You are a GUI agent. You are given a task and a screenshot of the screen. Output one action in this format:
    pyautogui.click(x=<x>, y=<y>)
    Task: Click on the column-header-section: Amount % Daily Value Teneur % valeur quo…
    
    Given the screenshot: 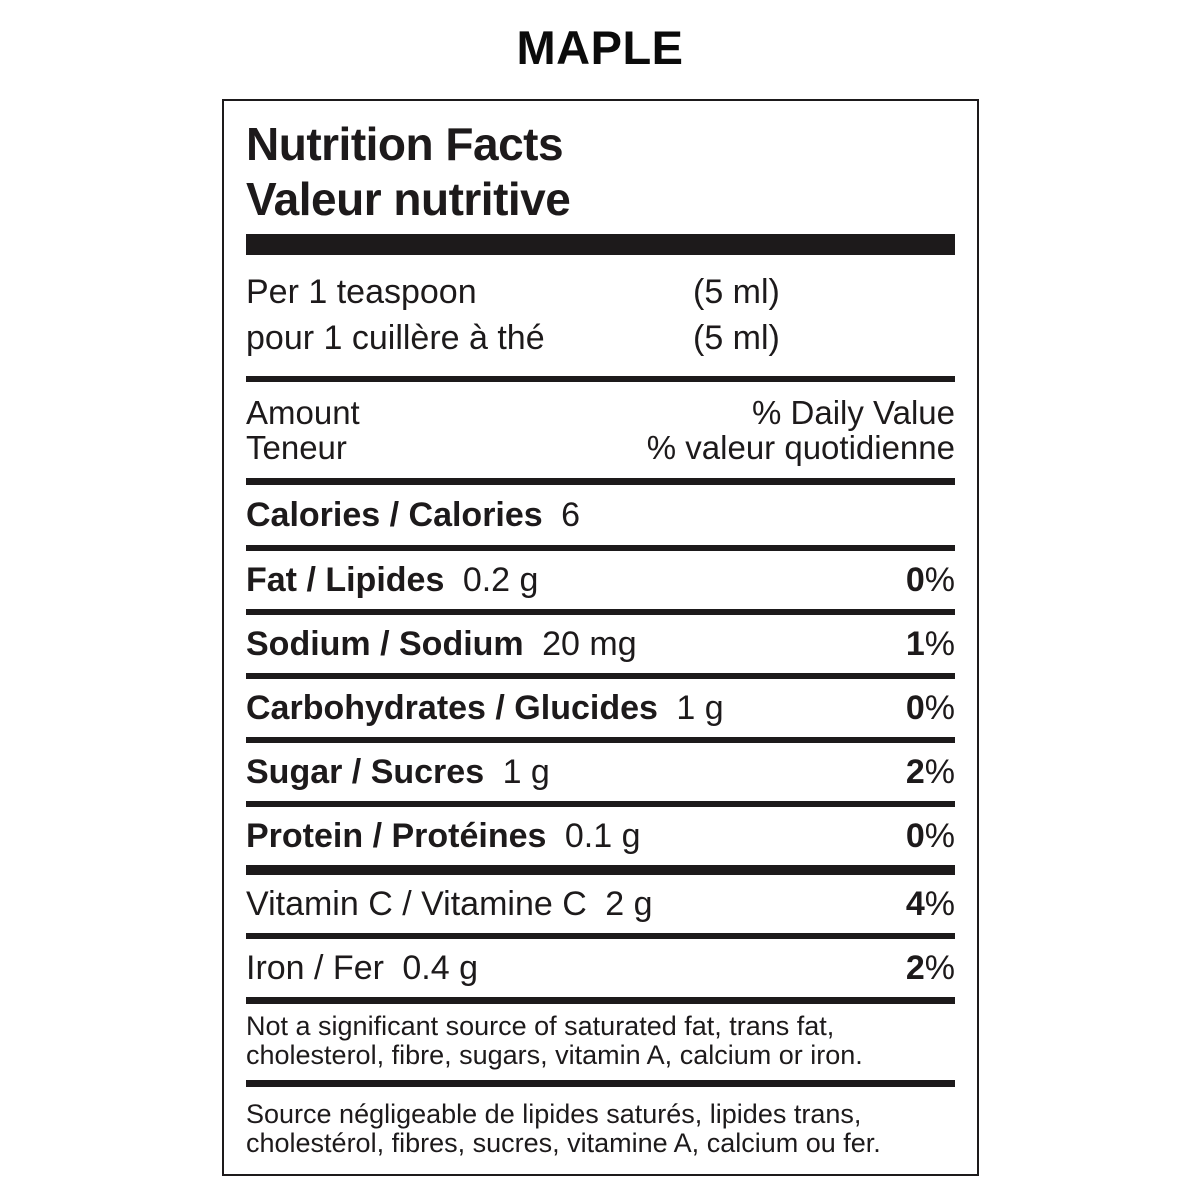 What is the action you would take?
    pyautogui.click(x=600, y=430)
    